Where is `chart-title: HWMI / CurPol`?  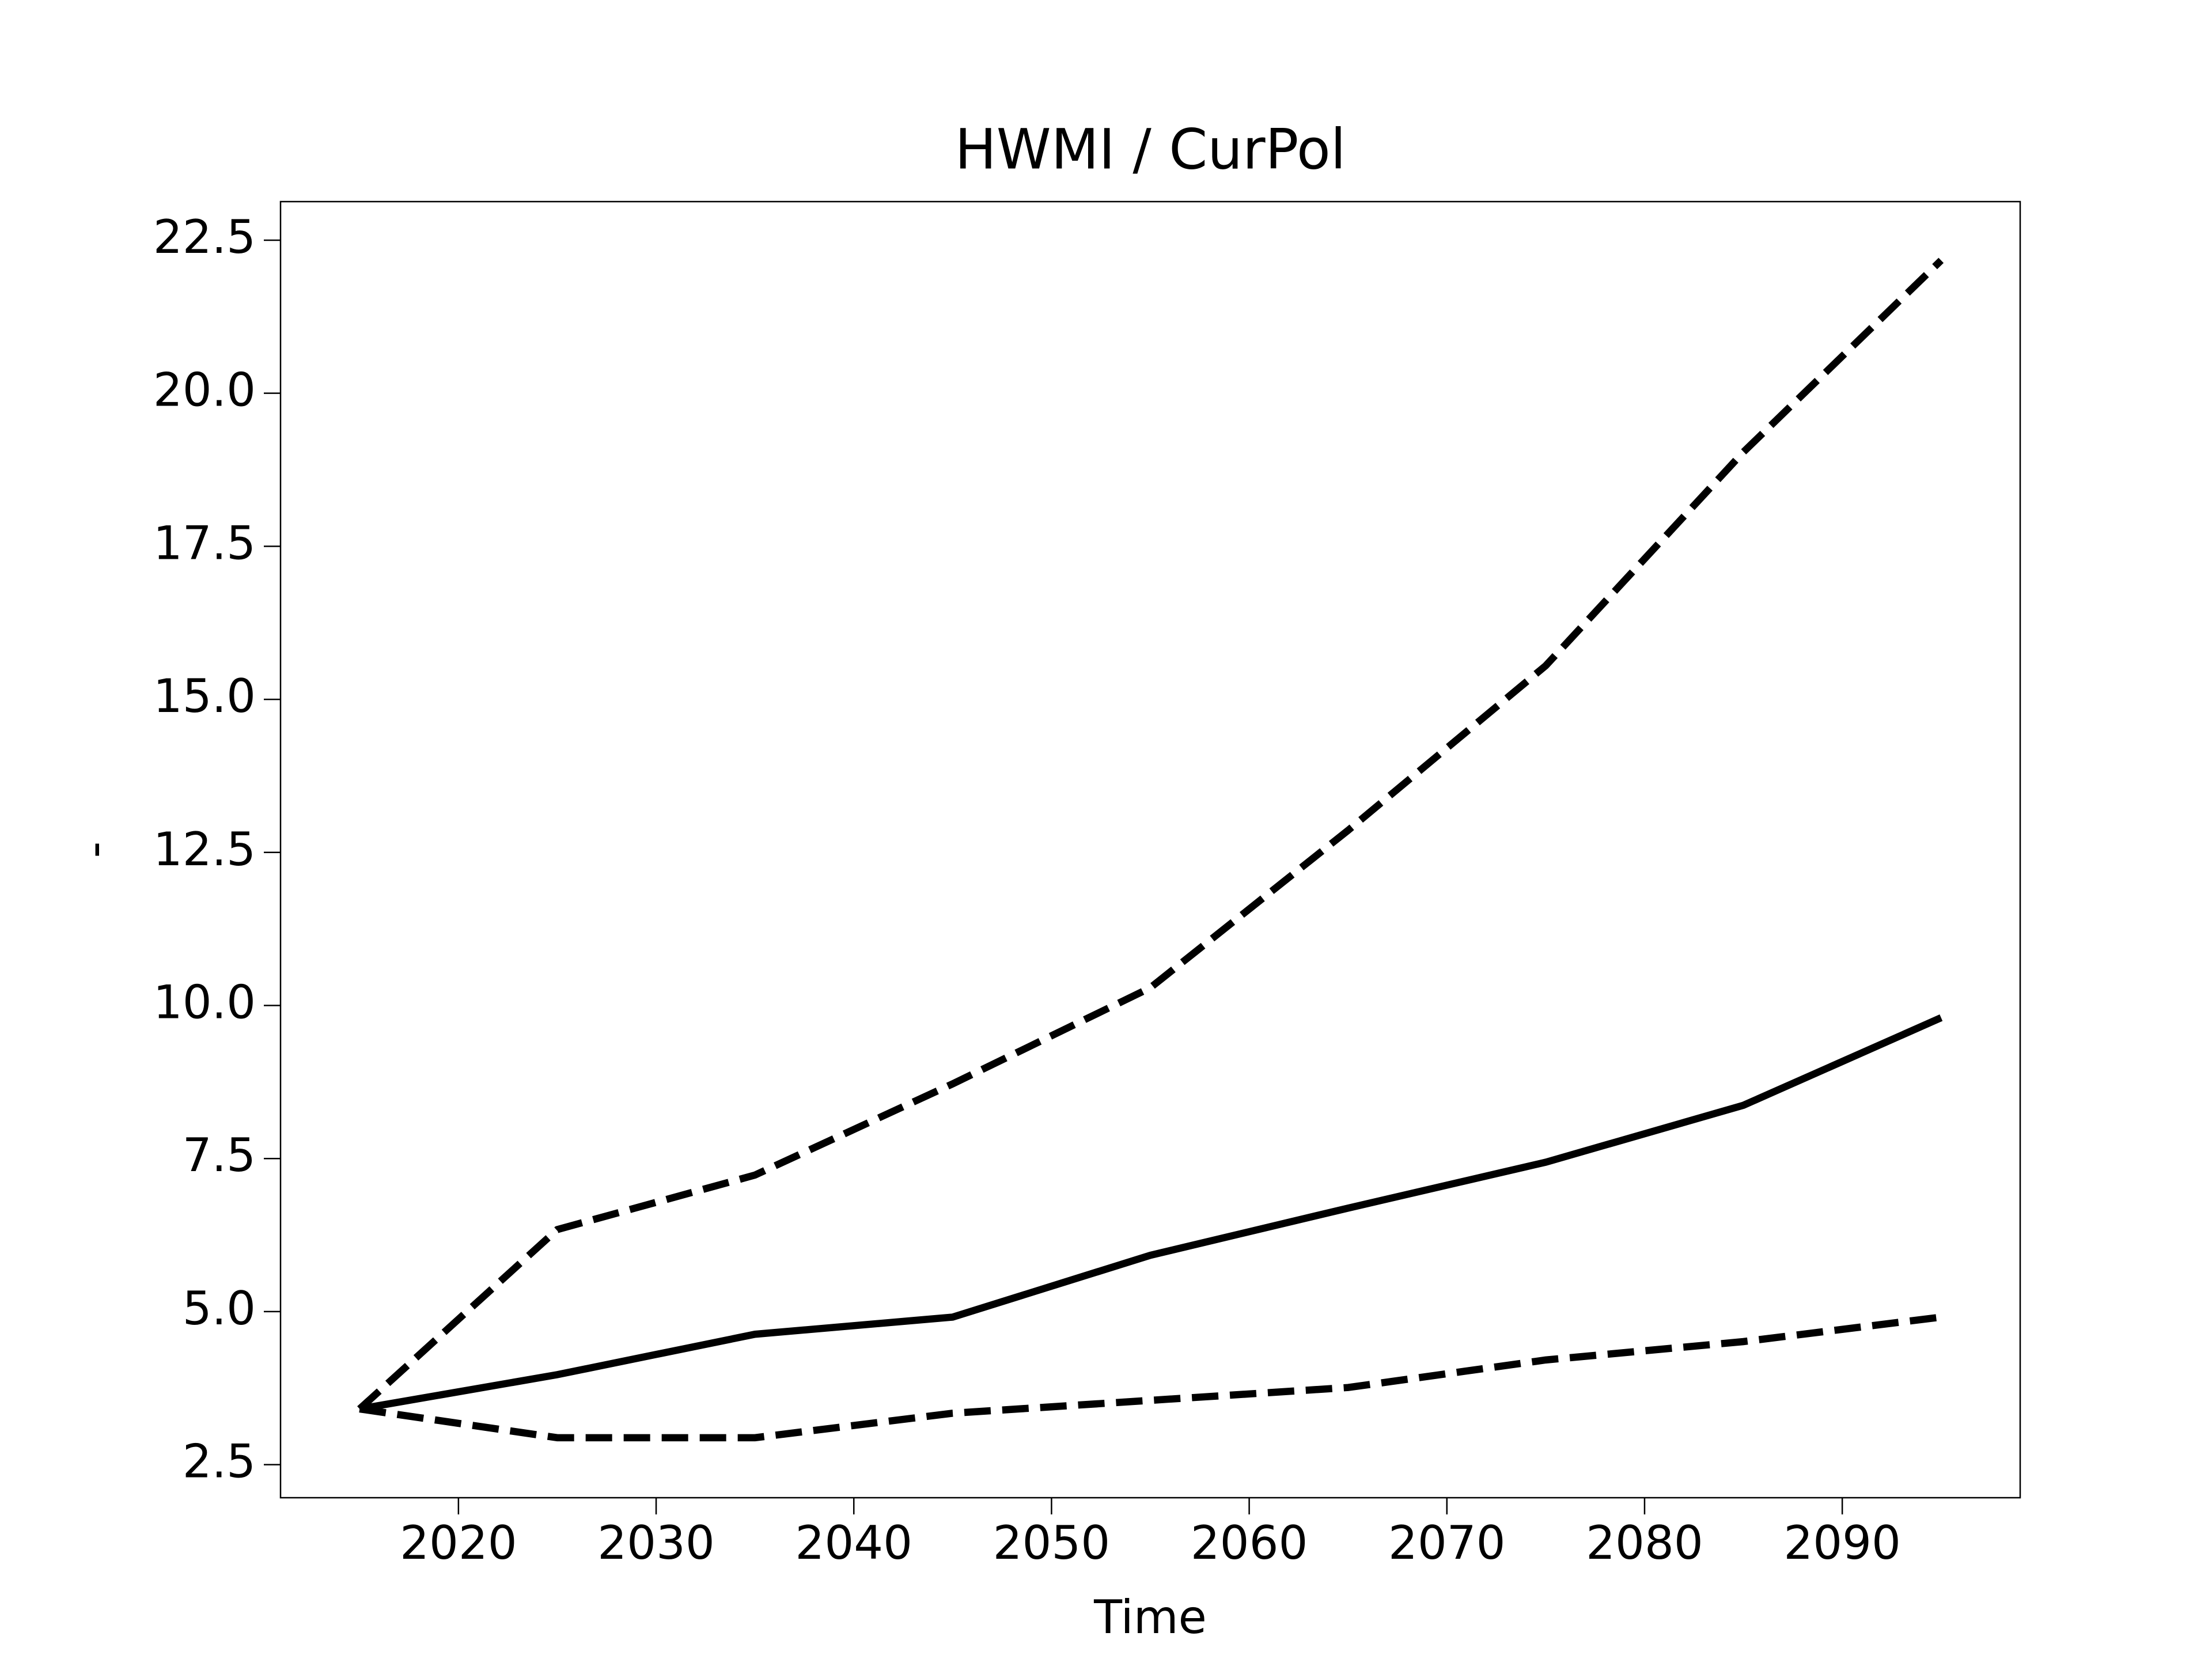
chart-title: HWMI / CurPol is located at coordinates (1150, 149).